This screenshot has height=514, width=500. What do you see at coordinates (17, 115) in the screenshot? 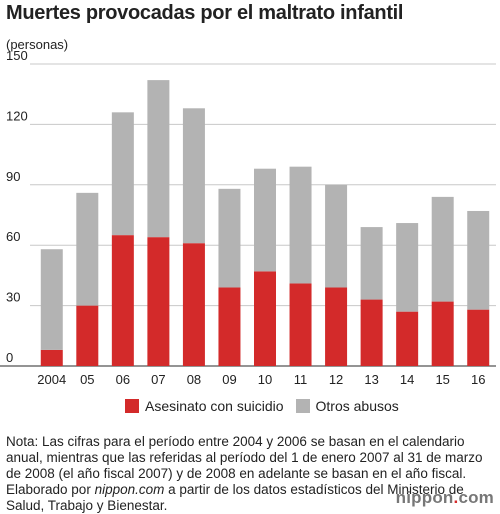
I see `y-tick-label: 120` at bounding box center [17, 115].